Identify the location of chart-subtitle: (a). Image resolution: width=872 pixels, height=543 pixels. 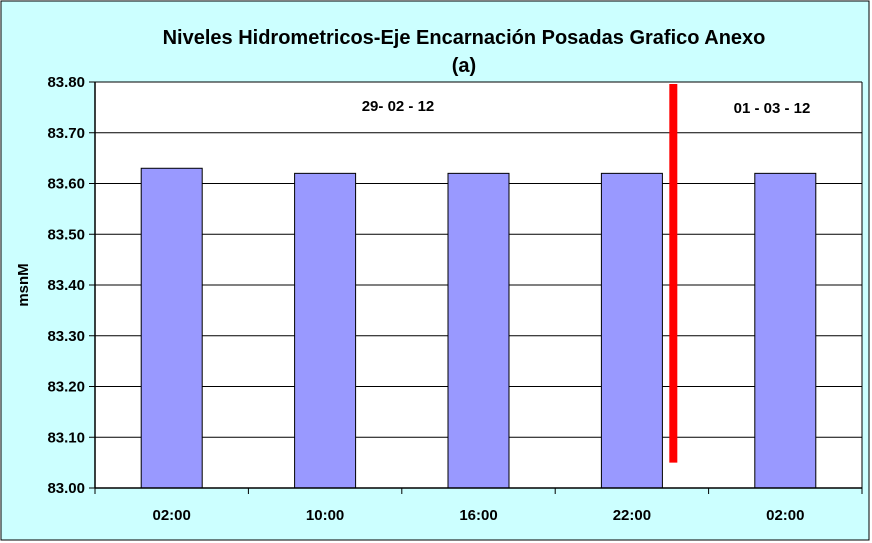
(464, 66).